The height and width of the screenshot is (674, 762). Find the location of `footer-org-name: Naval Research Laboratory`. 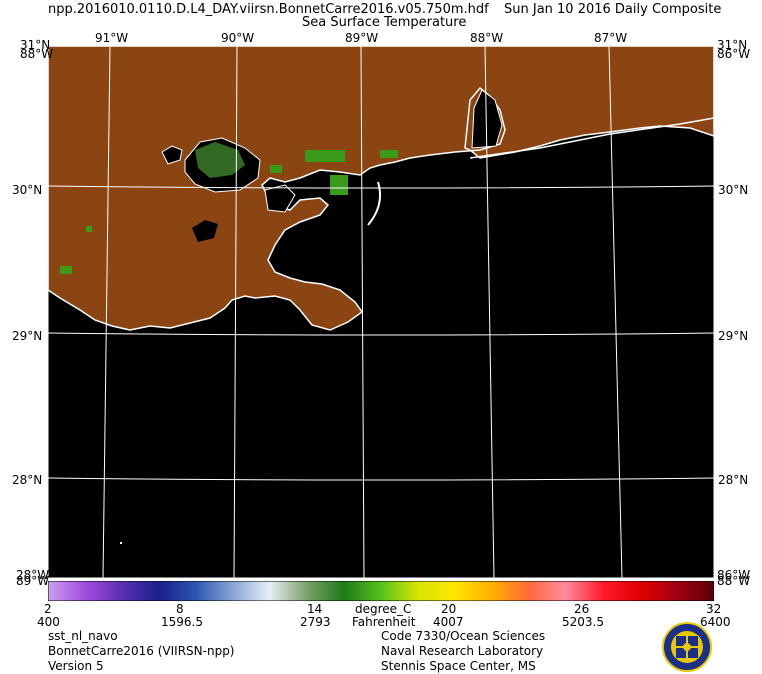

footer-org-name: Naval Research Laboratory is located at coordinates (462, 651).